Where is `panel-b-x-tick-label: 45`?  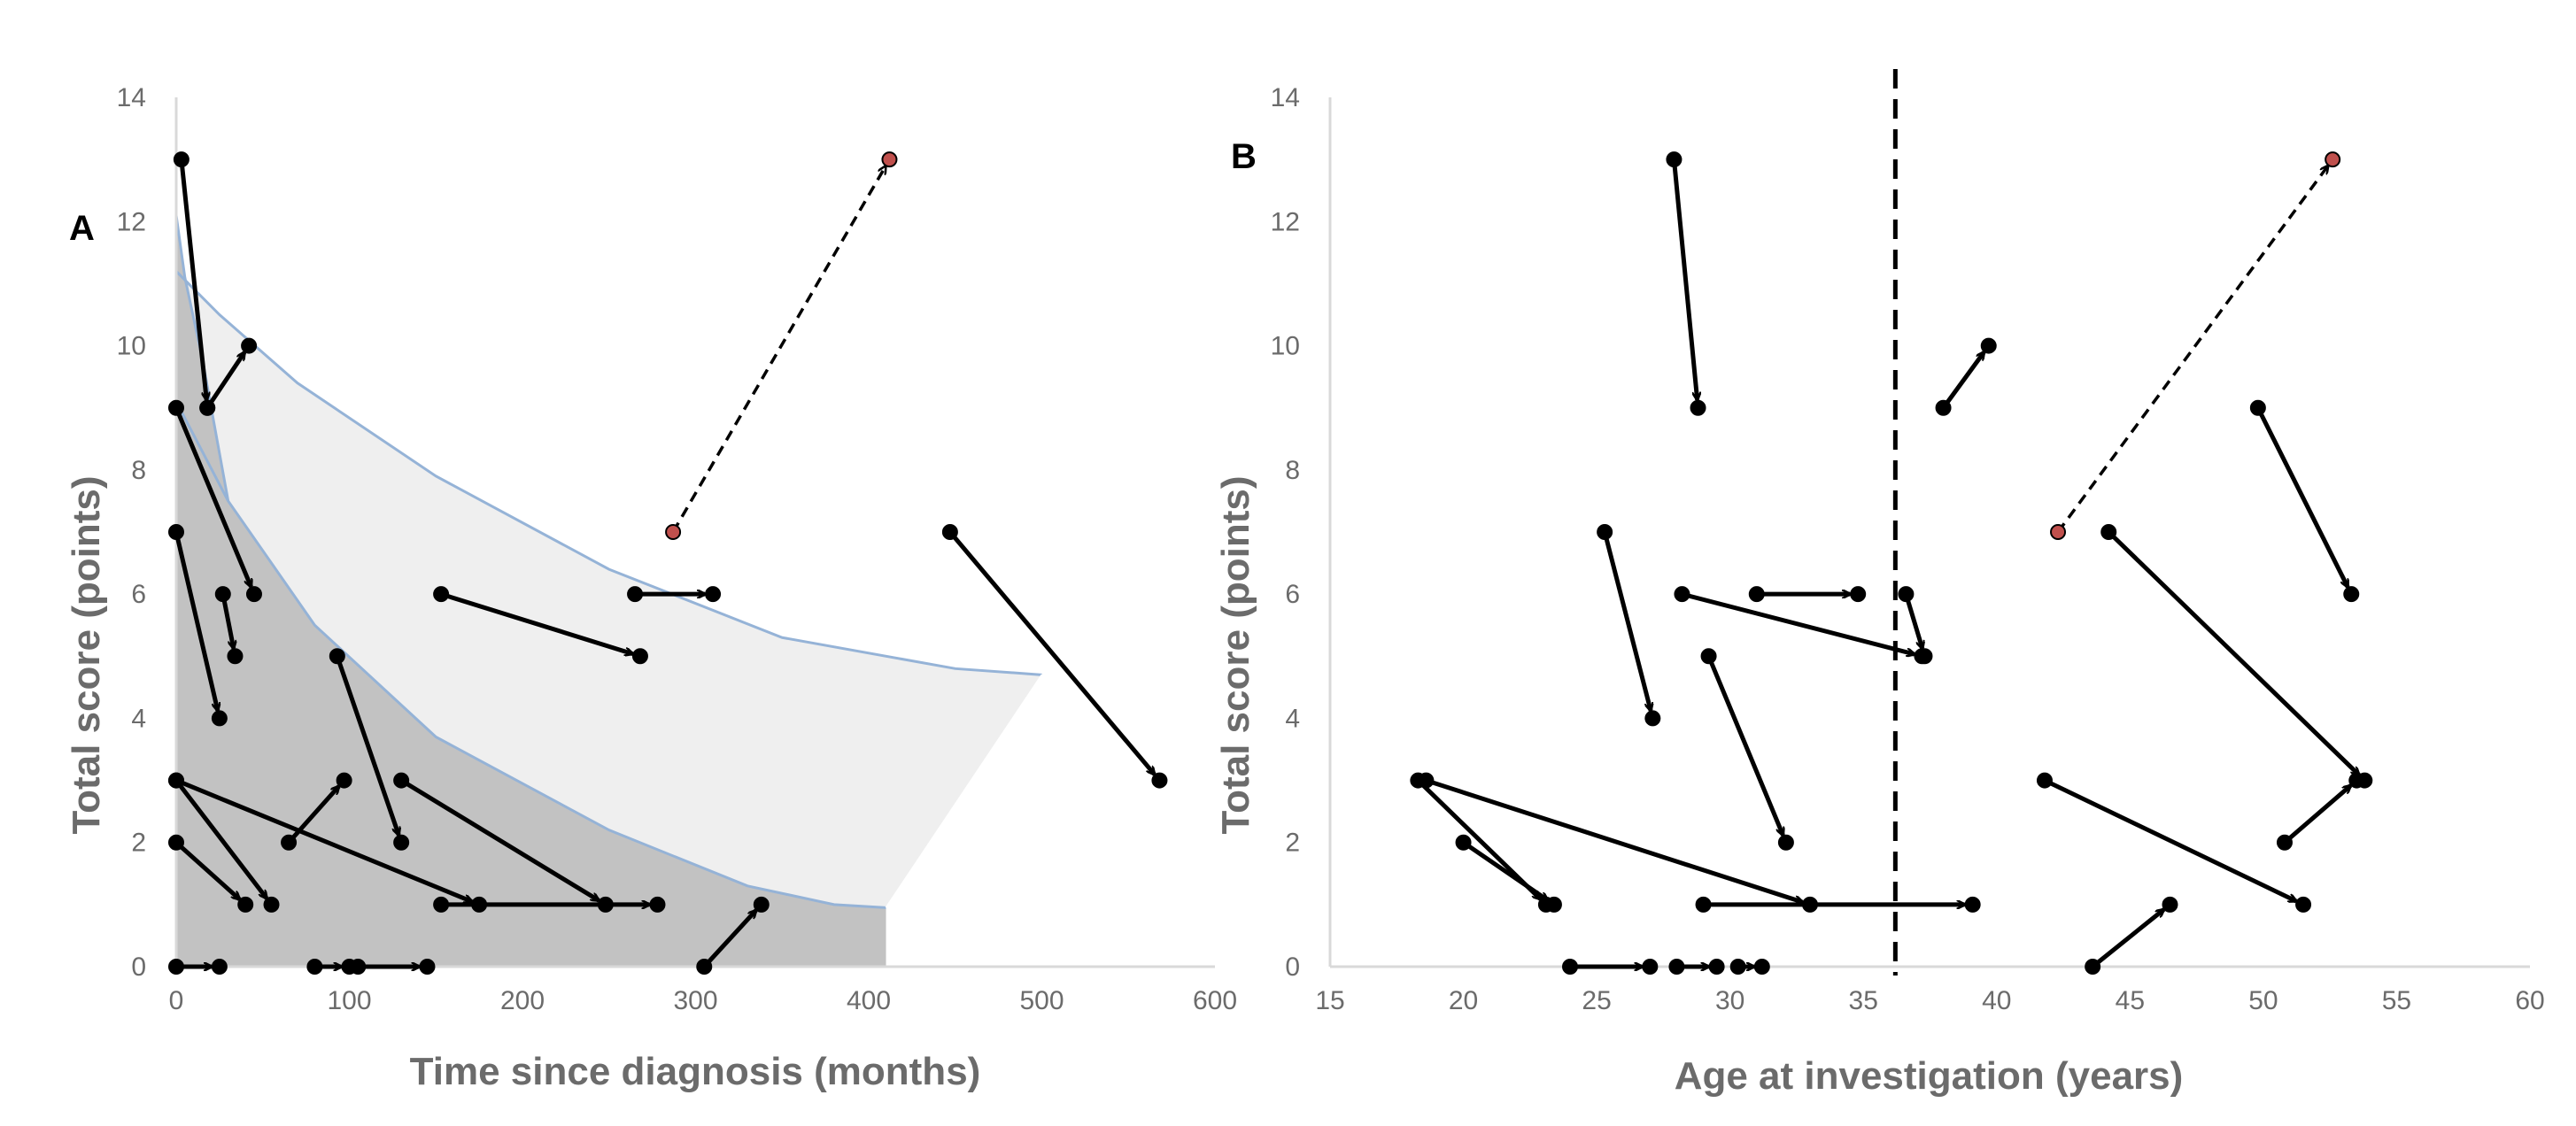 panel-b-x-tick-label: 45 is located at coordinates (2130, 1001).